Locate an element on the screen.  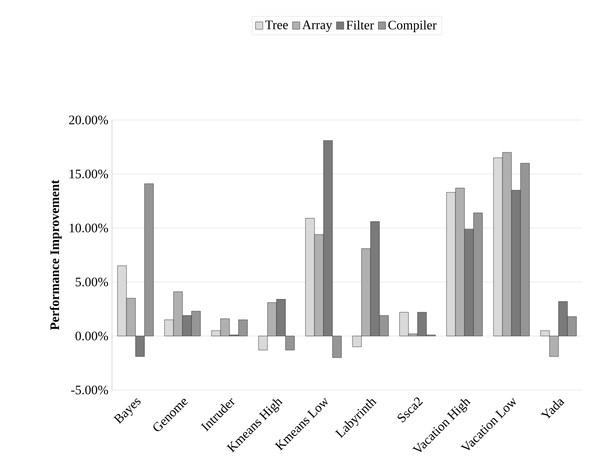
legend-label: Tree is located at coordinates (276, 25).